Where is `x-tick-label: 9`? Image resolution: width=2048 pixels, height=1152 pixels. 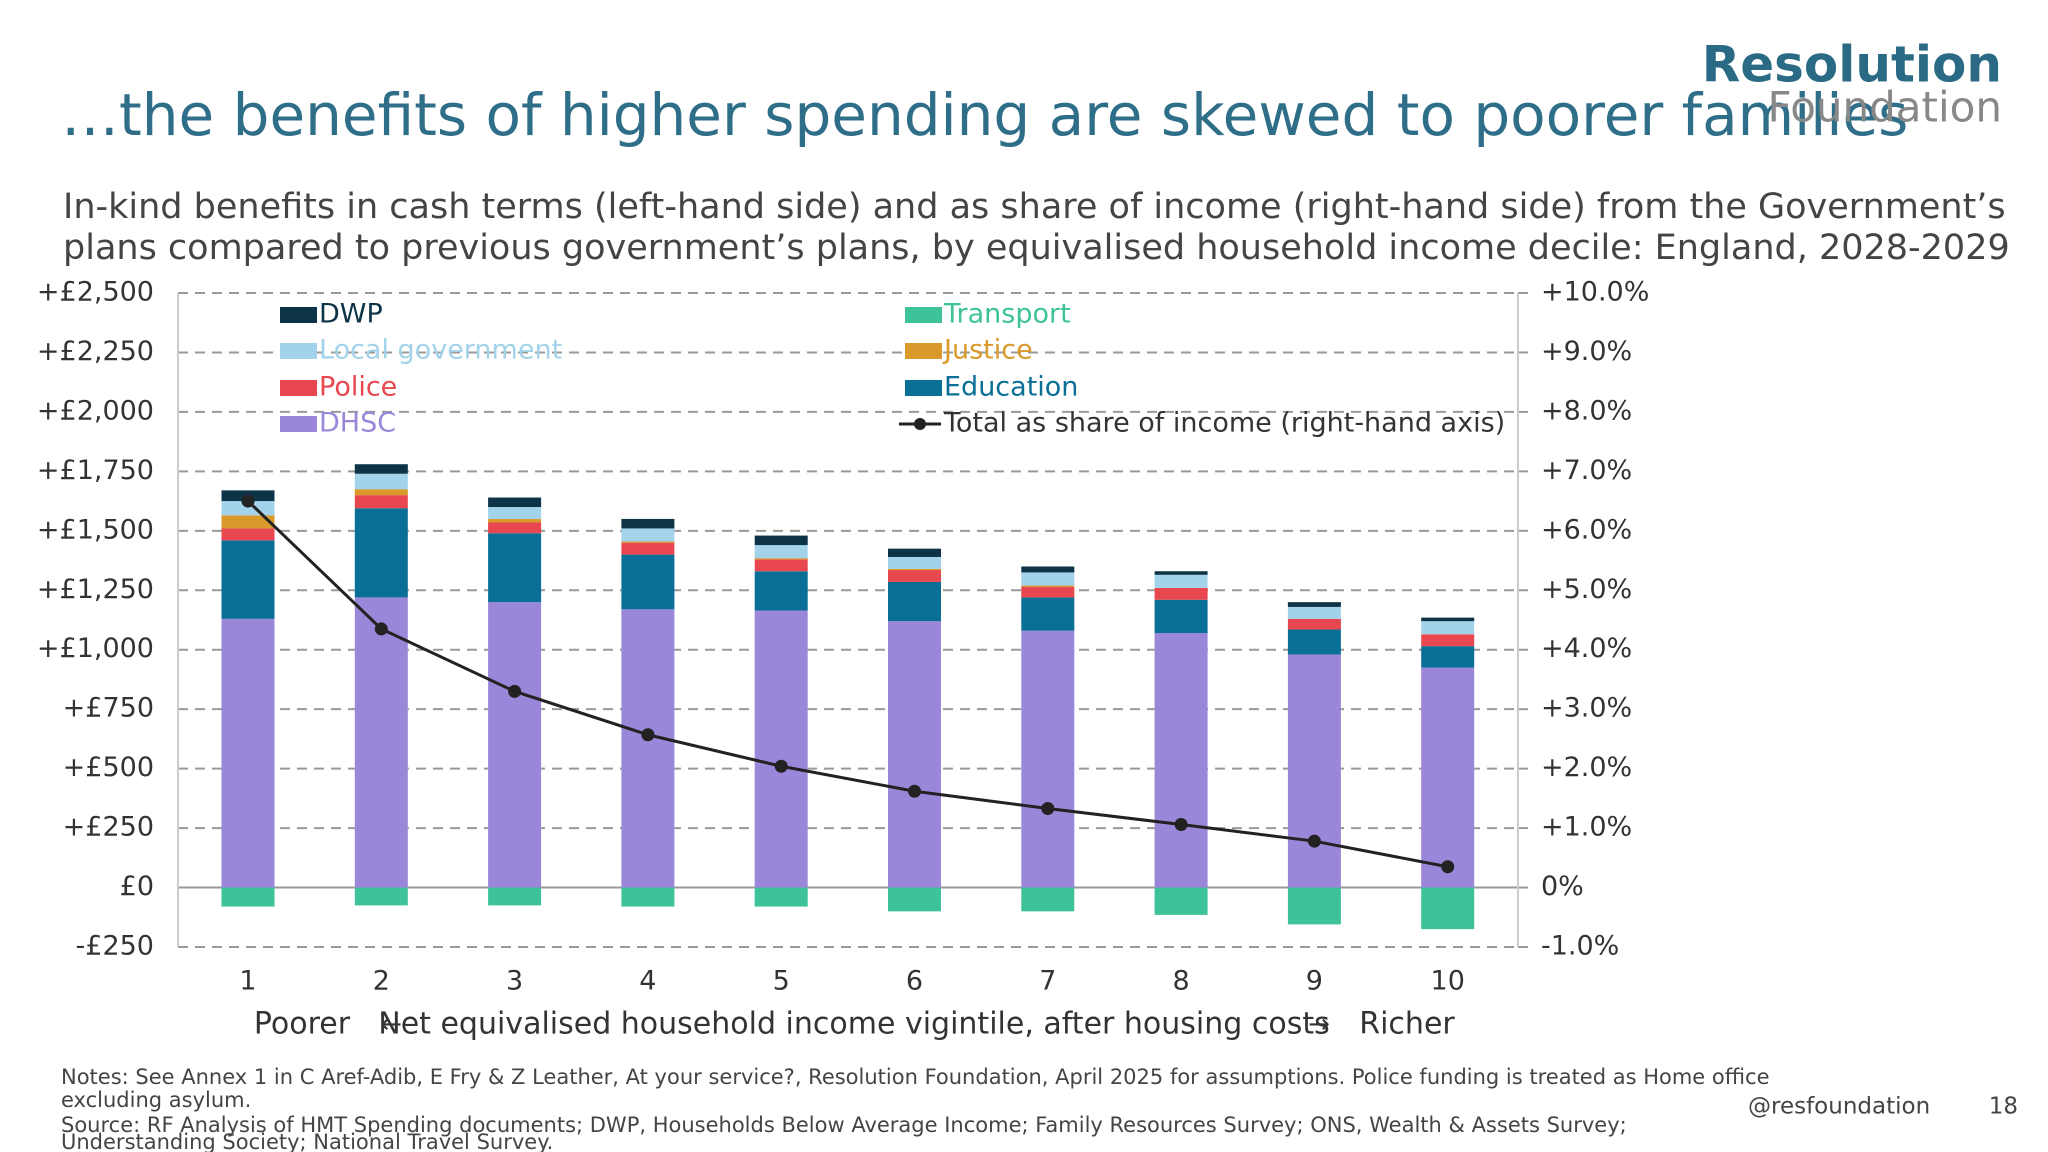
x-tick-label: 9 is located at coordinates (1314, 981).